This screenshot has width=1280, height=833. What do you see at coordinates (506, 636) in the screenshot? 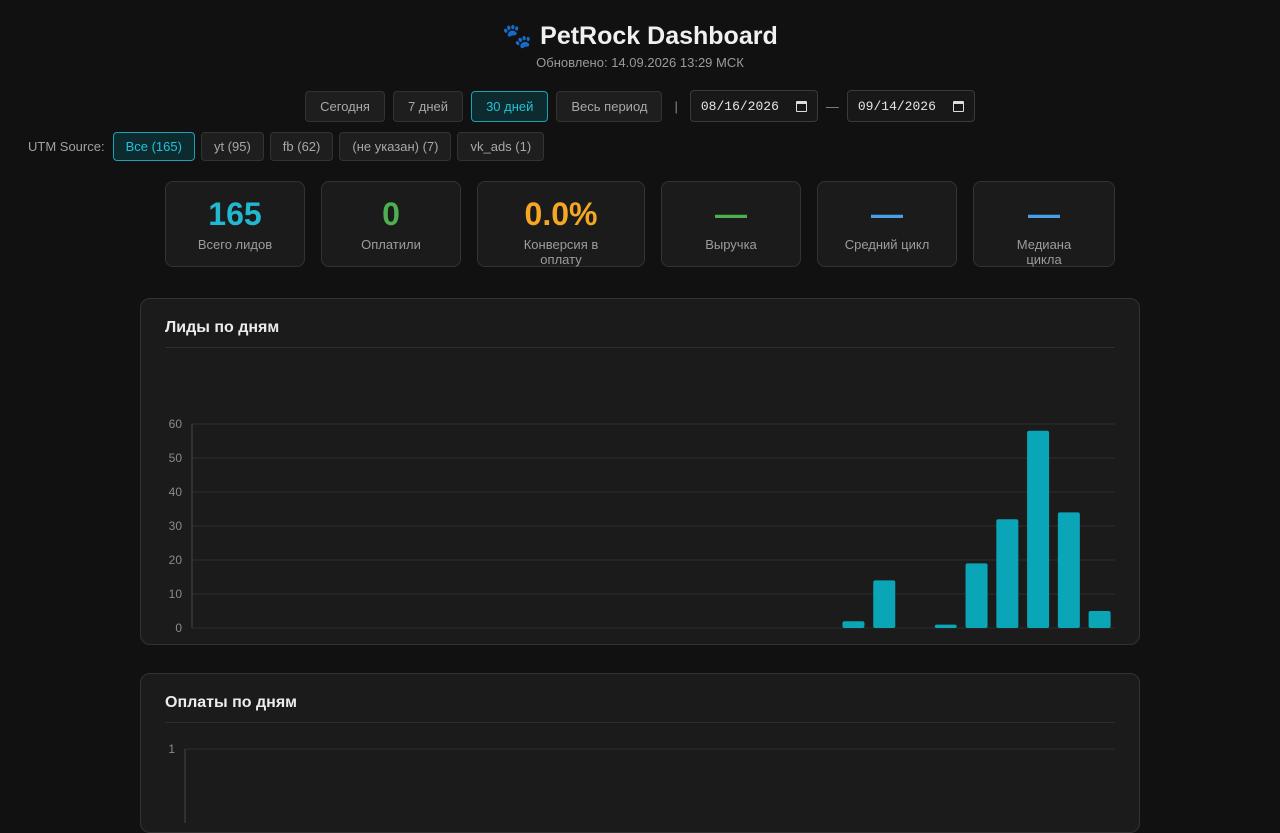
I see `x-tick-label: 08-26` at bounding box center [506, 636].